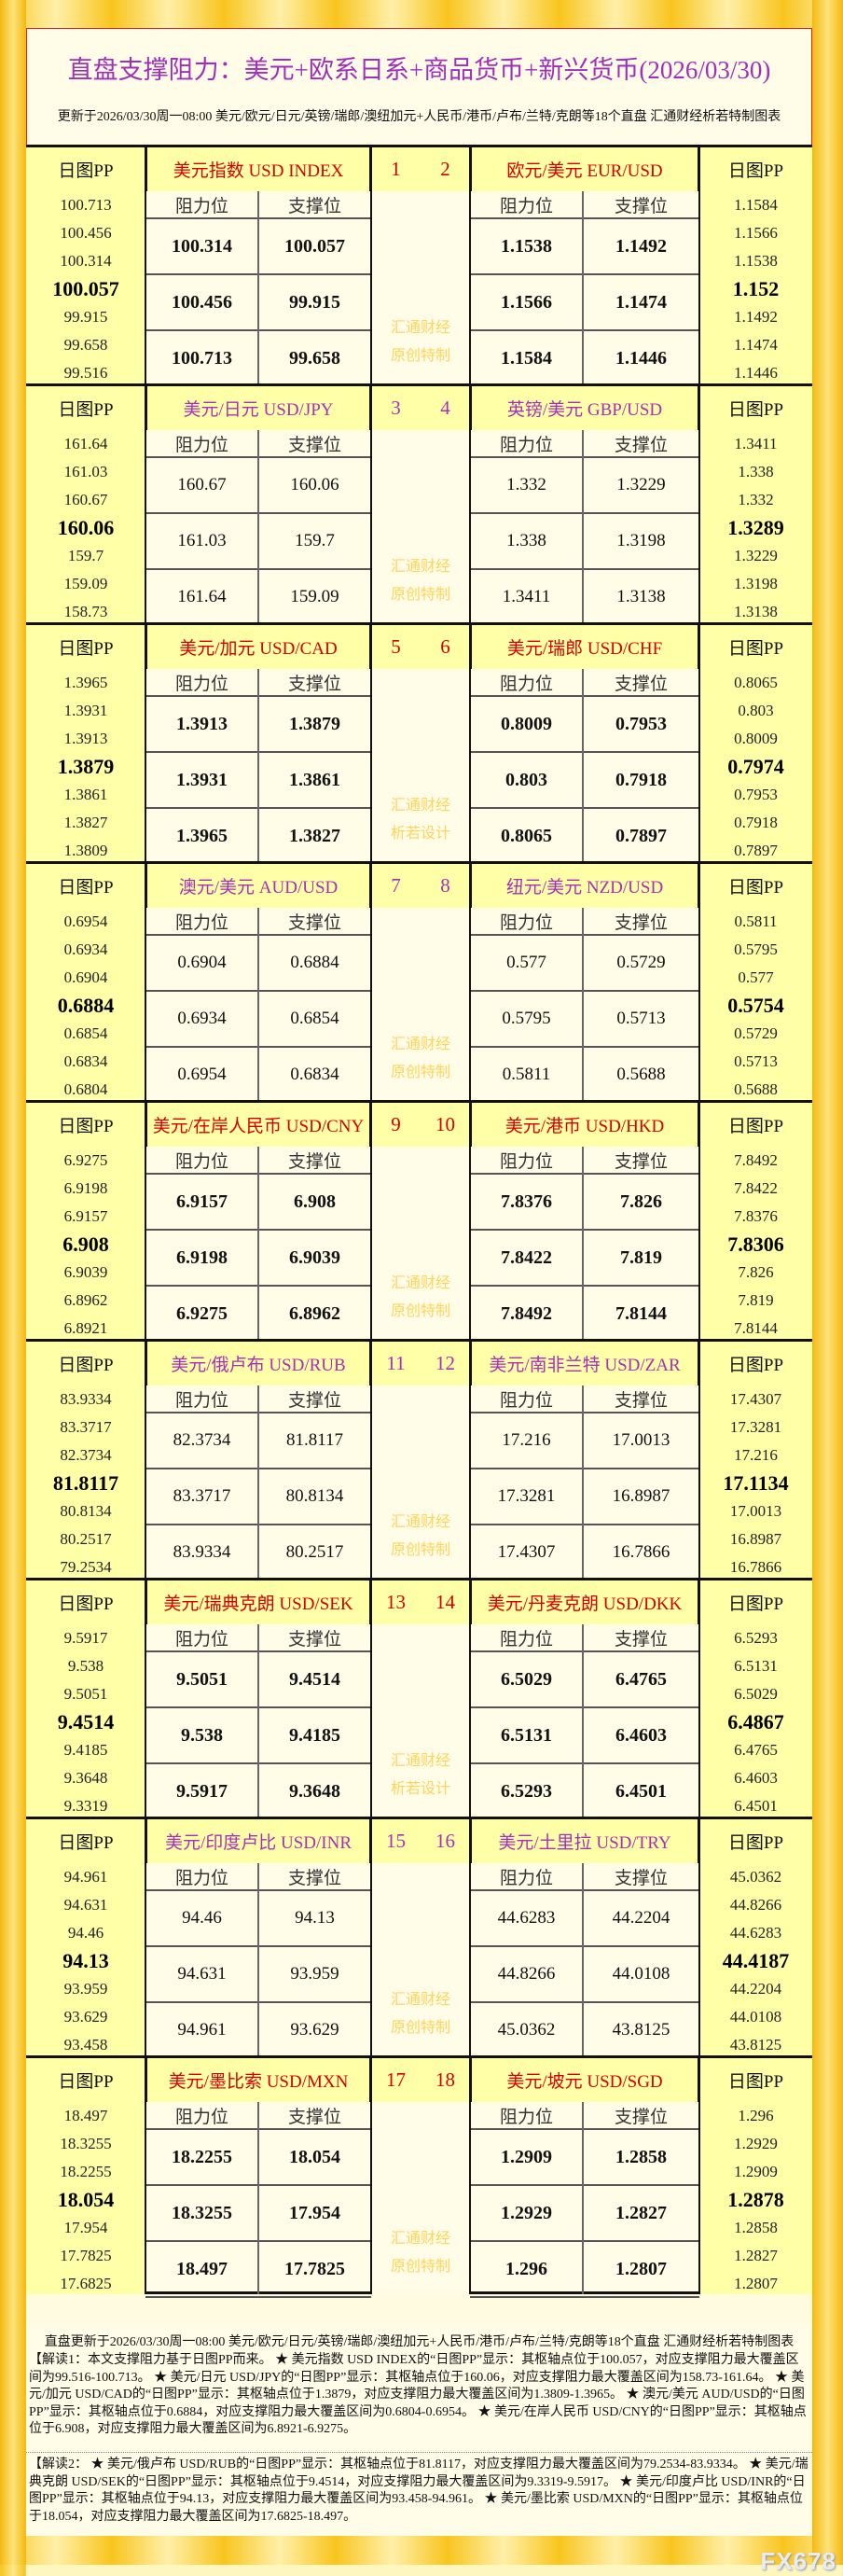  What do you see at coordinates (756, 1033) in the screenshot?
I see `pp-level-value: 0.5729` at bounding box center [756, 1033].